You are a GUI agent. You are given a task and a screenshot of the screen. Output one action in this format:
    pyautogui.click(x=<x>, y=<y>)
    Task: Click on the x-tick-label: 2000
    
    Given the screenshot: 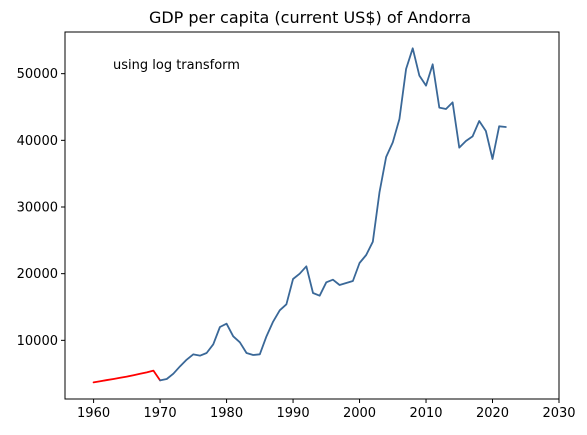 What is the action you would take?
    pyautogui.click(x=359, y=413)
    